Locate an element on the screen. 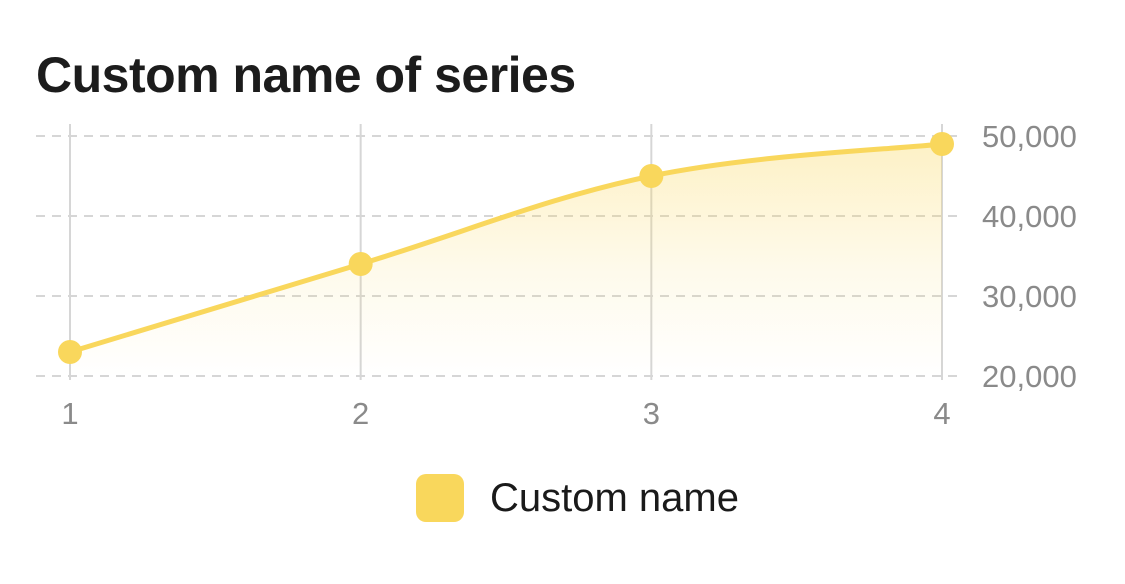 This screenshot has width=1125, height=584. legend: Custom name is located at coordinates (562, 498).